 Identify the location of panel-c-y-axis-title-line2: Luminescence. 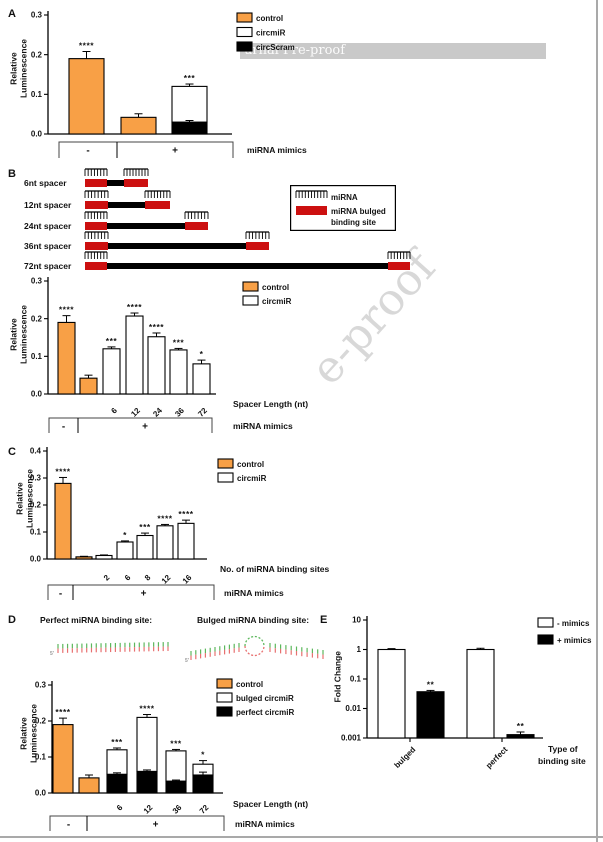
(29, 498).